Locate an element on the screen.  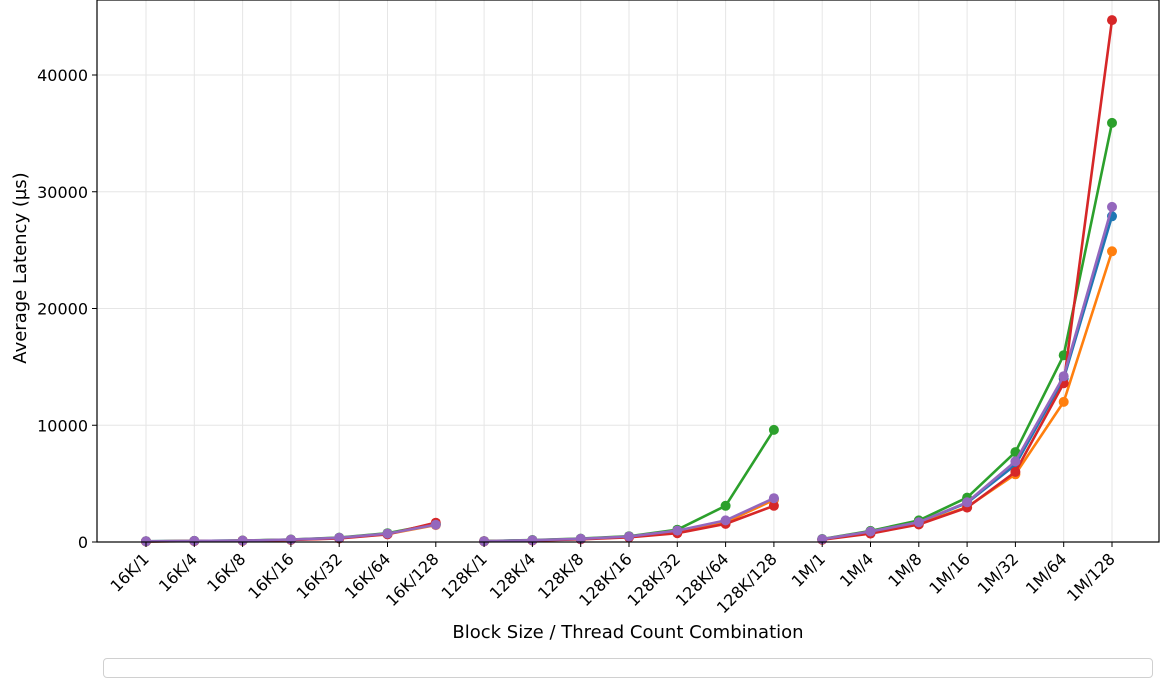
x-tick-label: 128K/1 is located at coordinates (463, 575).